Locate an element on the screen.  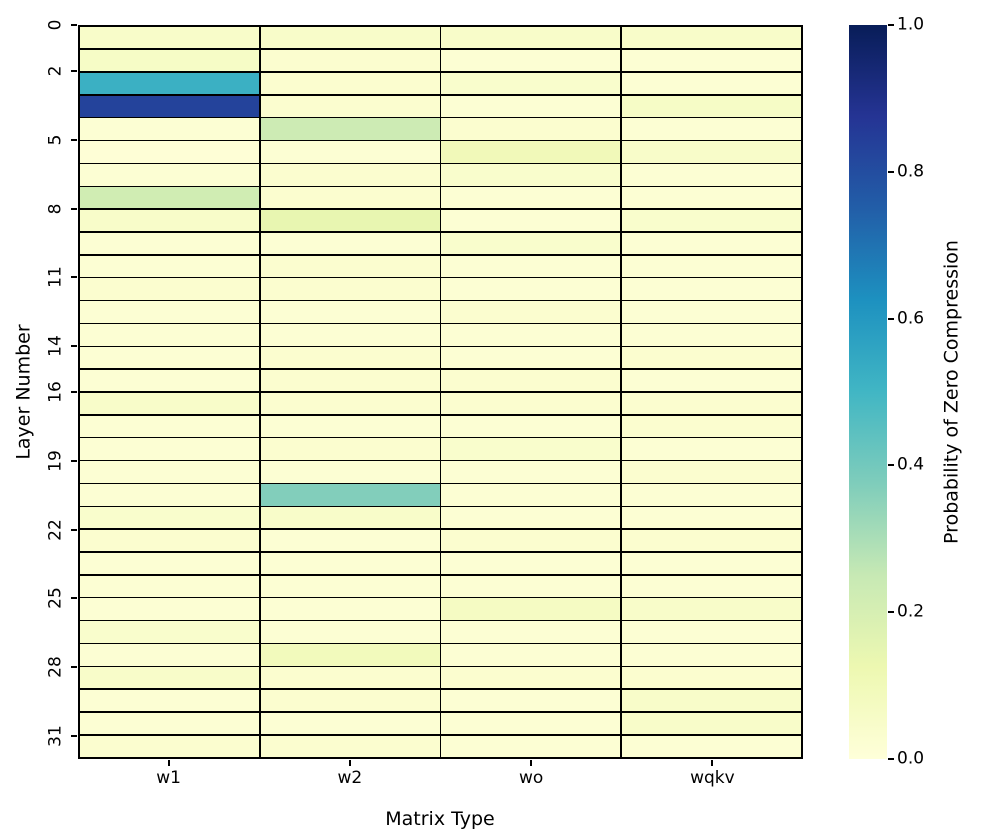
colorbar-tick-label: 0.8 is located at coordinates (911, 171).